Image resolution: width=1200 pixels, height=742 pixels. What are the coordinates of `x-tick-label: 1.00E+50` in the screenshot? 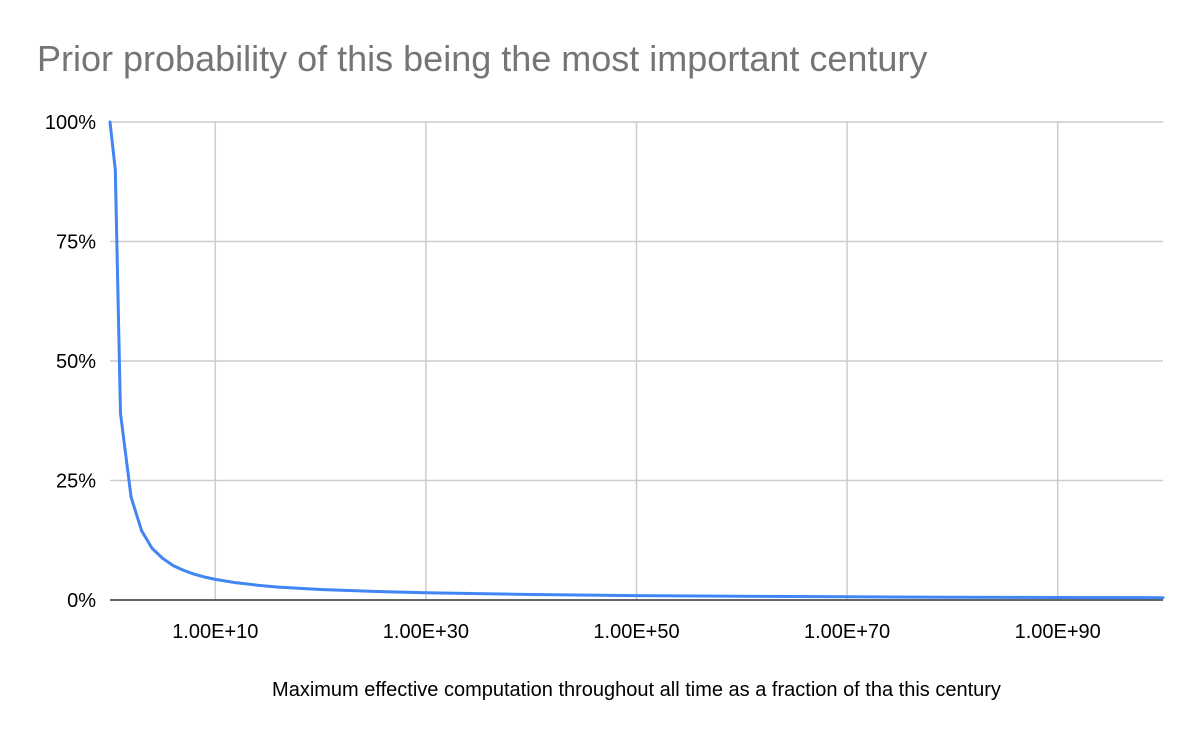 It's located at (636, 632).